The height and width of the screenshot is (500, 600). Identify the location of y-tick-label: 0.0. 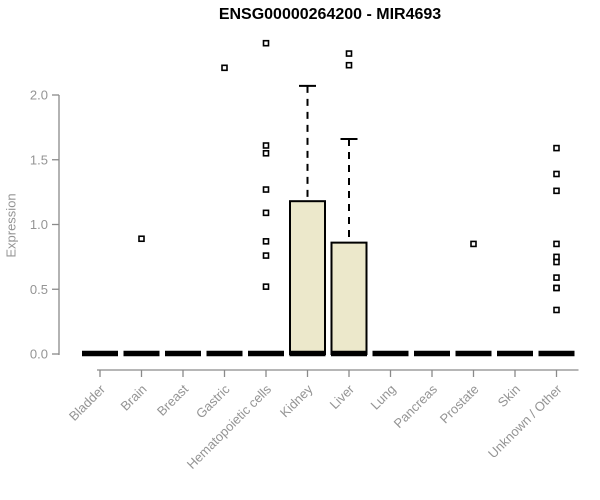
(39, 354).